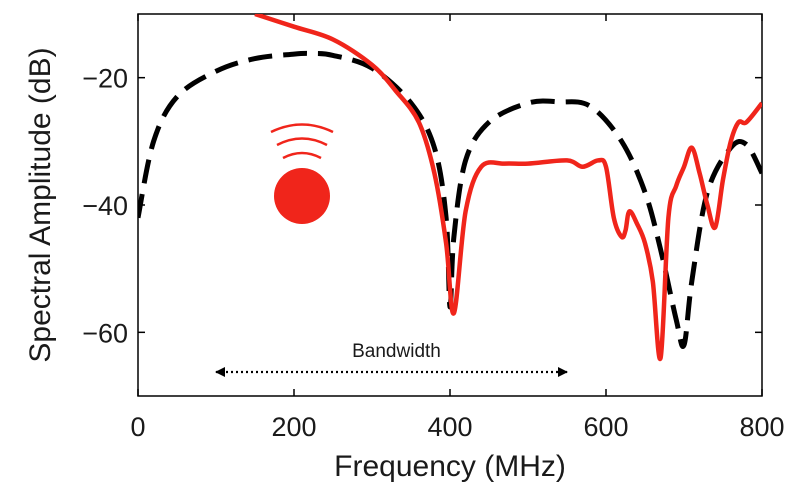 The width and height of the screenshot is (792, 492). What do you see at coordinates (449, 427) in the screenshot?
I see `x-tick-label: 400` at bounding box center [449, 427].